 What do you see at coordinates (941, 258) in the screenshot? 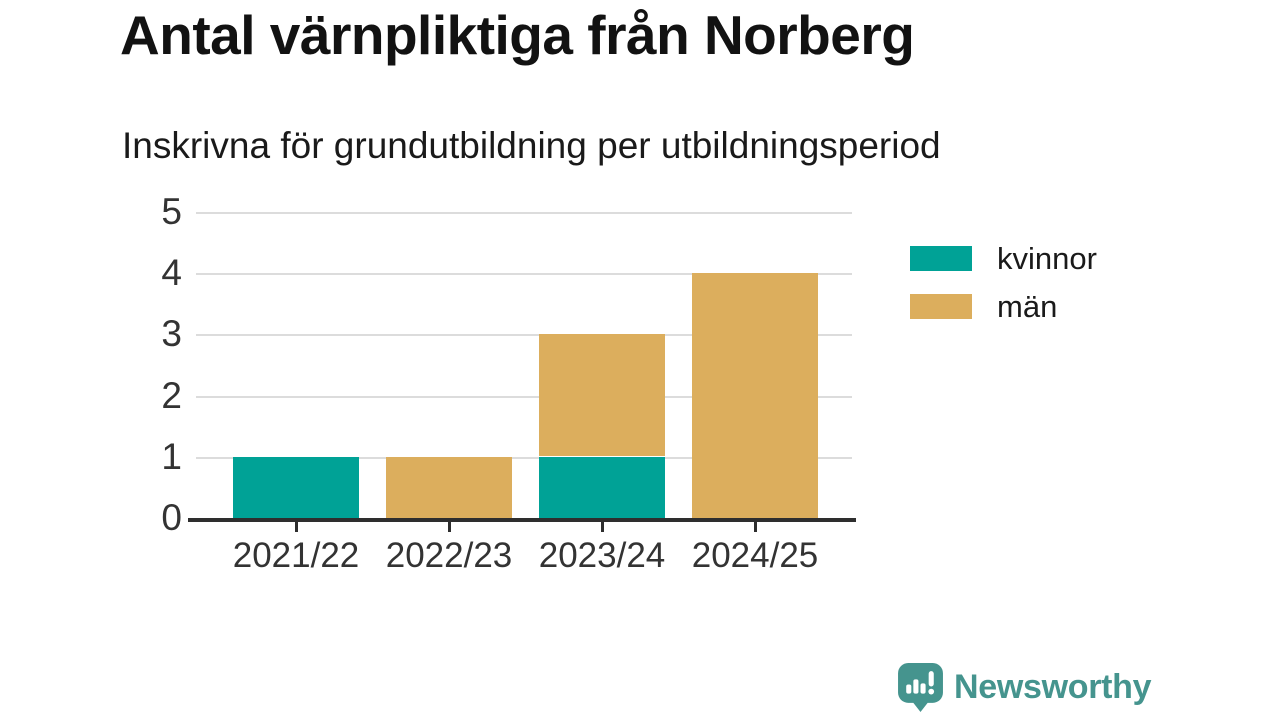
I see `legend-swatch-kvinnor` at bounding box center [941, 258].